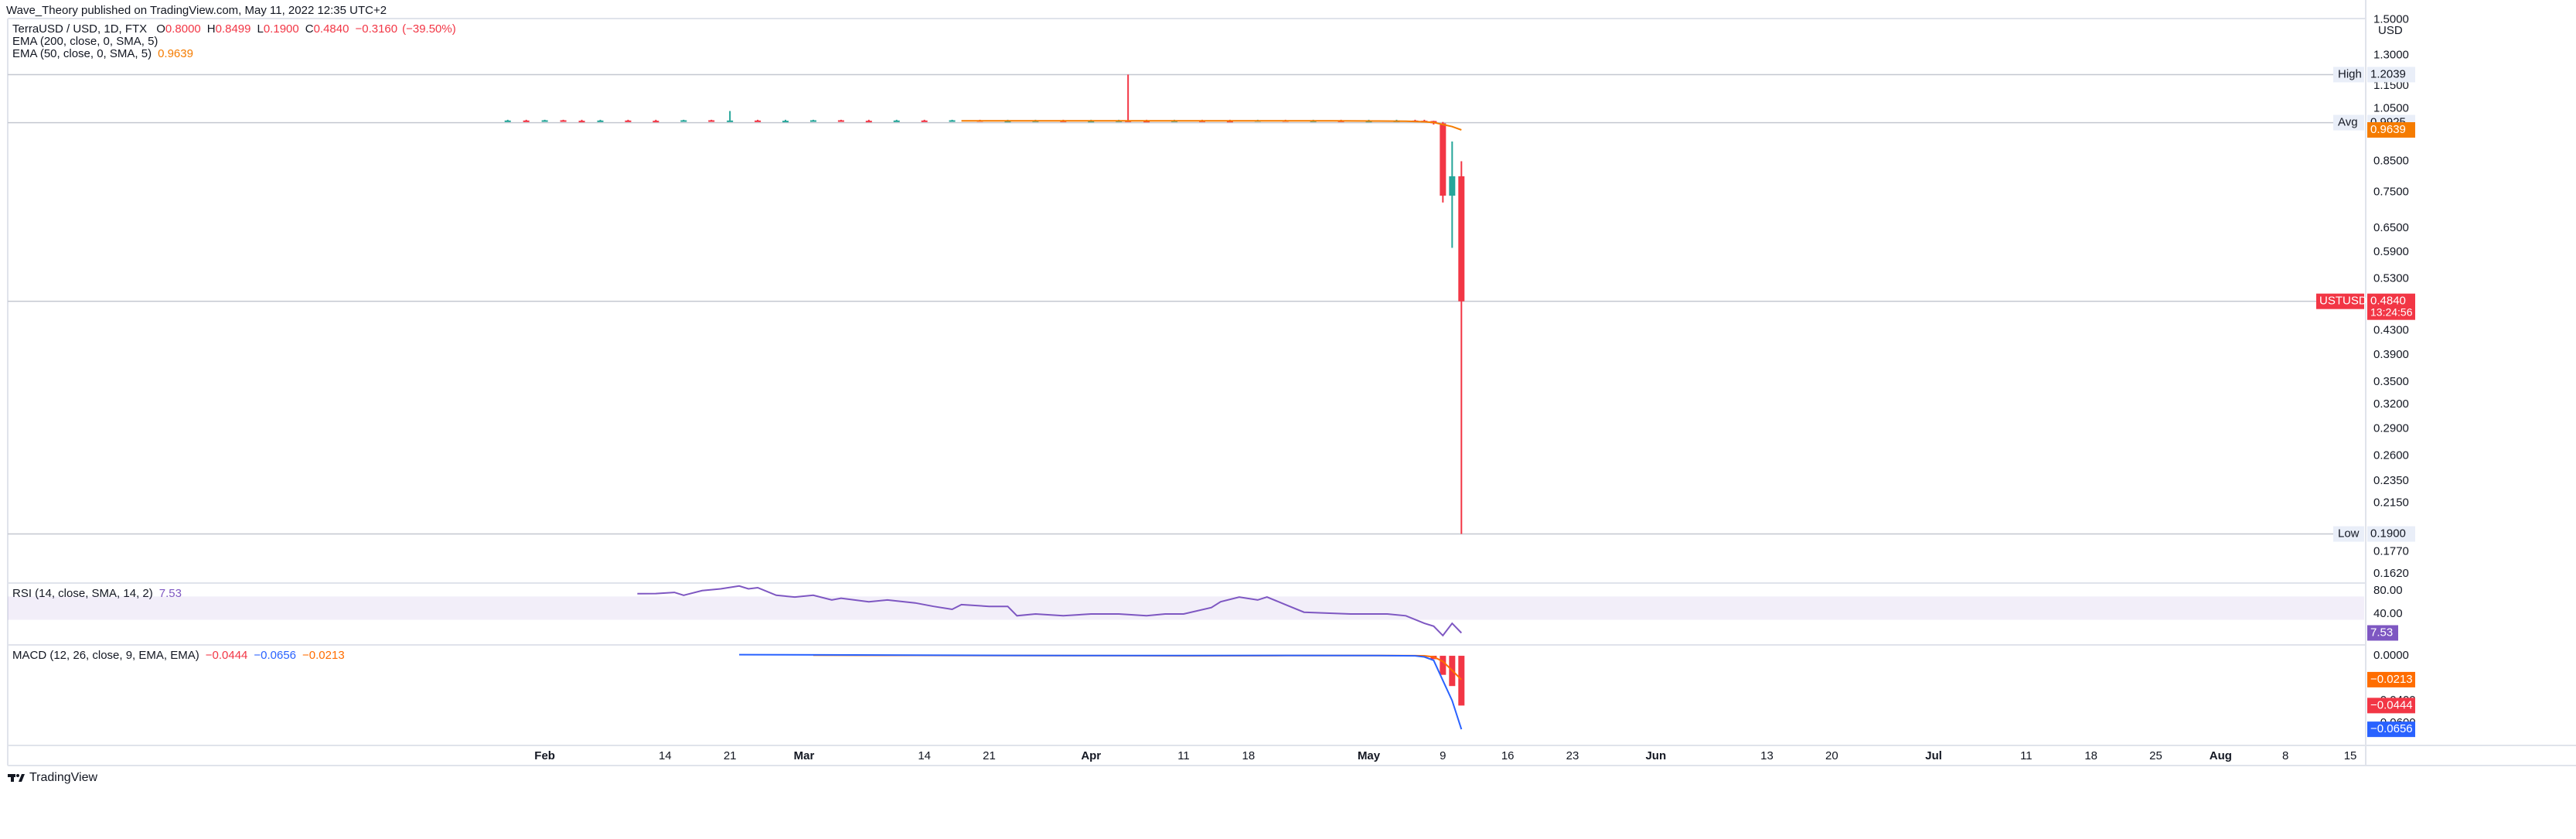 The height and width of the screenshot is (839, 2576). What do you see at coordinates (376, 29) in the screenshot?
I see `legend-change: −0.3160` at bounding box center [376, 29].